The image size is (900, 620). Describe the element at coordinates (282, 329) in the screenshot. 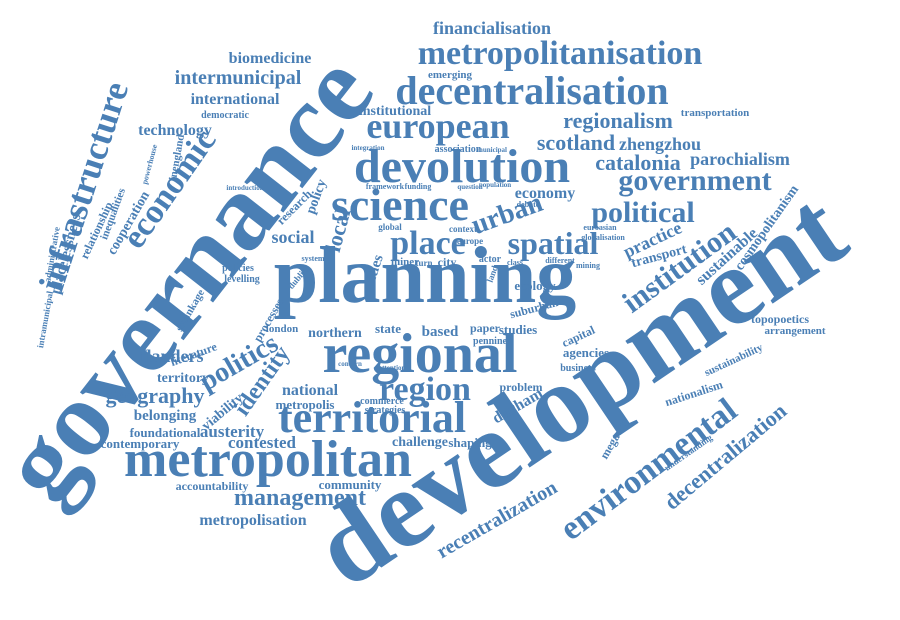

I see `word-london: london` at that location.